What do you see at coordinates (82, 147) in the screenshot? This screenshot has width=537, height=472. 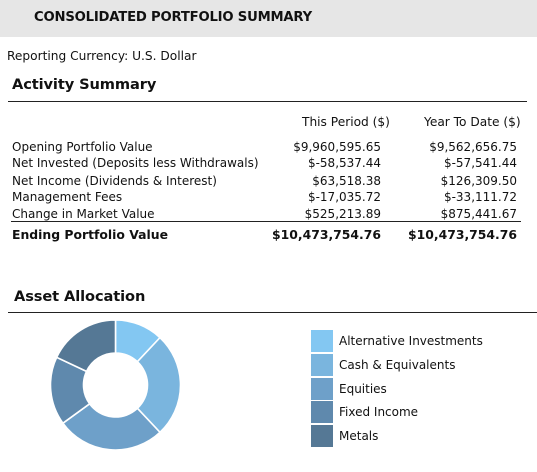 I see `opening-portfolio-value-label: Opening Portfolio Value` at bounding box center [82, 147].